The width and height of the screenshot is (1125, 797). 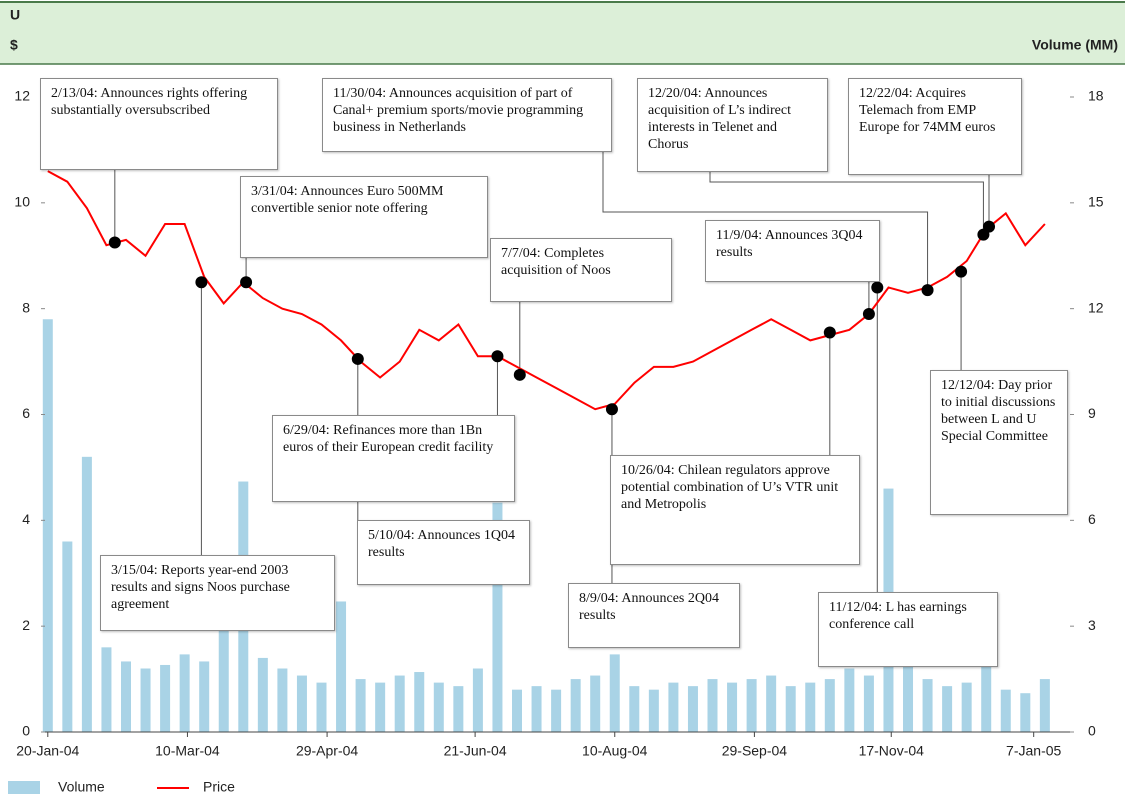 What do you see at coordinates (1092, 413) in the screenshot?
I see `y2-tick-label: 9` at bounding box center [1092, 413].